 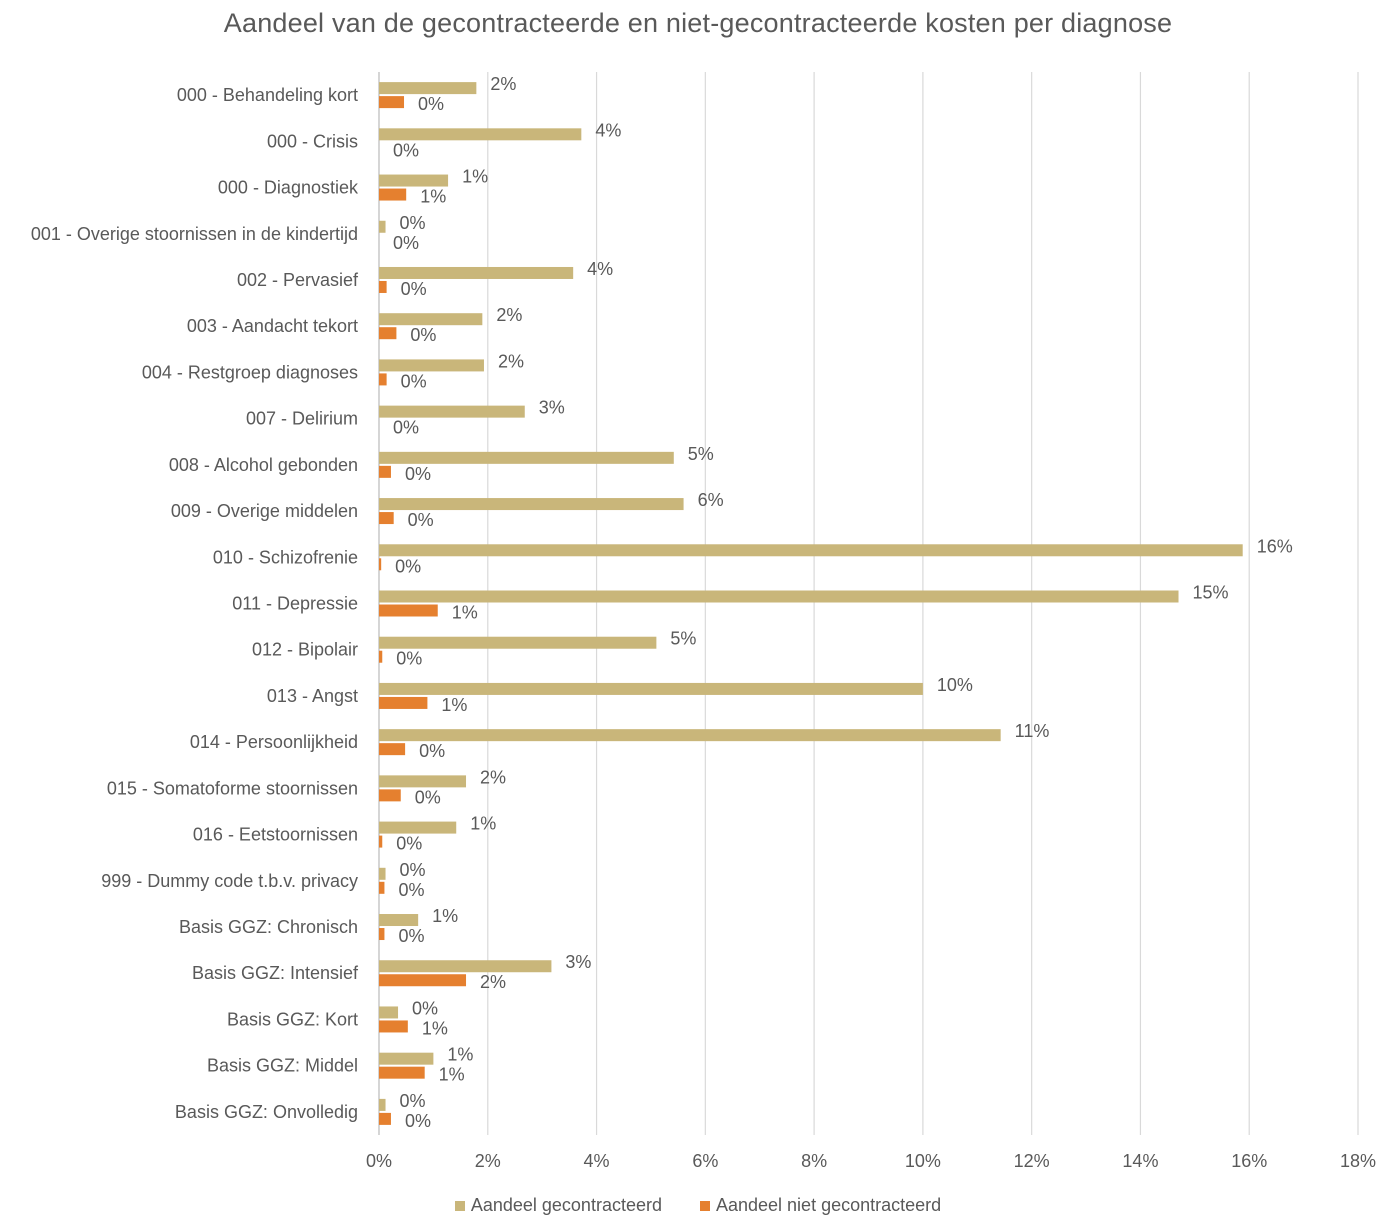 I want to click on category-label: 007 - Delirium, so click(x=302, y=419).